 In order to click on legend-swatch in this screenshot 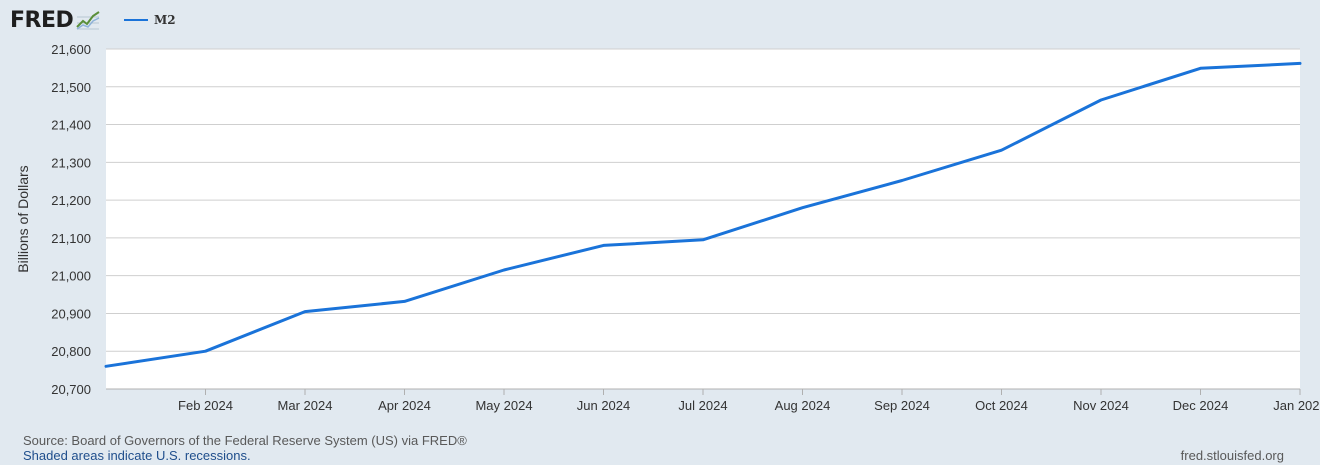, I will do `click(136, 20)`.